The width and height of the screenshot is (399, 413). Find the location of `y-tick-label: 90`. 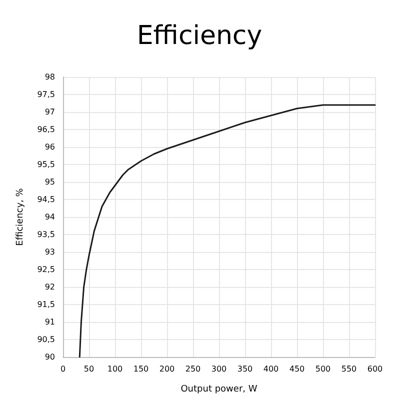

y-tick-label: 90 is located at coordinates (49, 357).